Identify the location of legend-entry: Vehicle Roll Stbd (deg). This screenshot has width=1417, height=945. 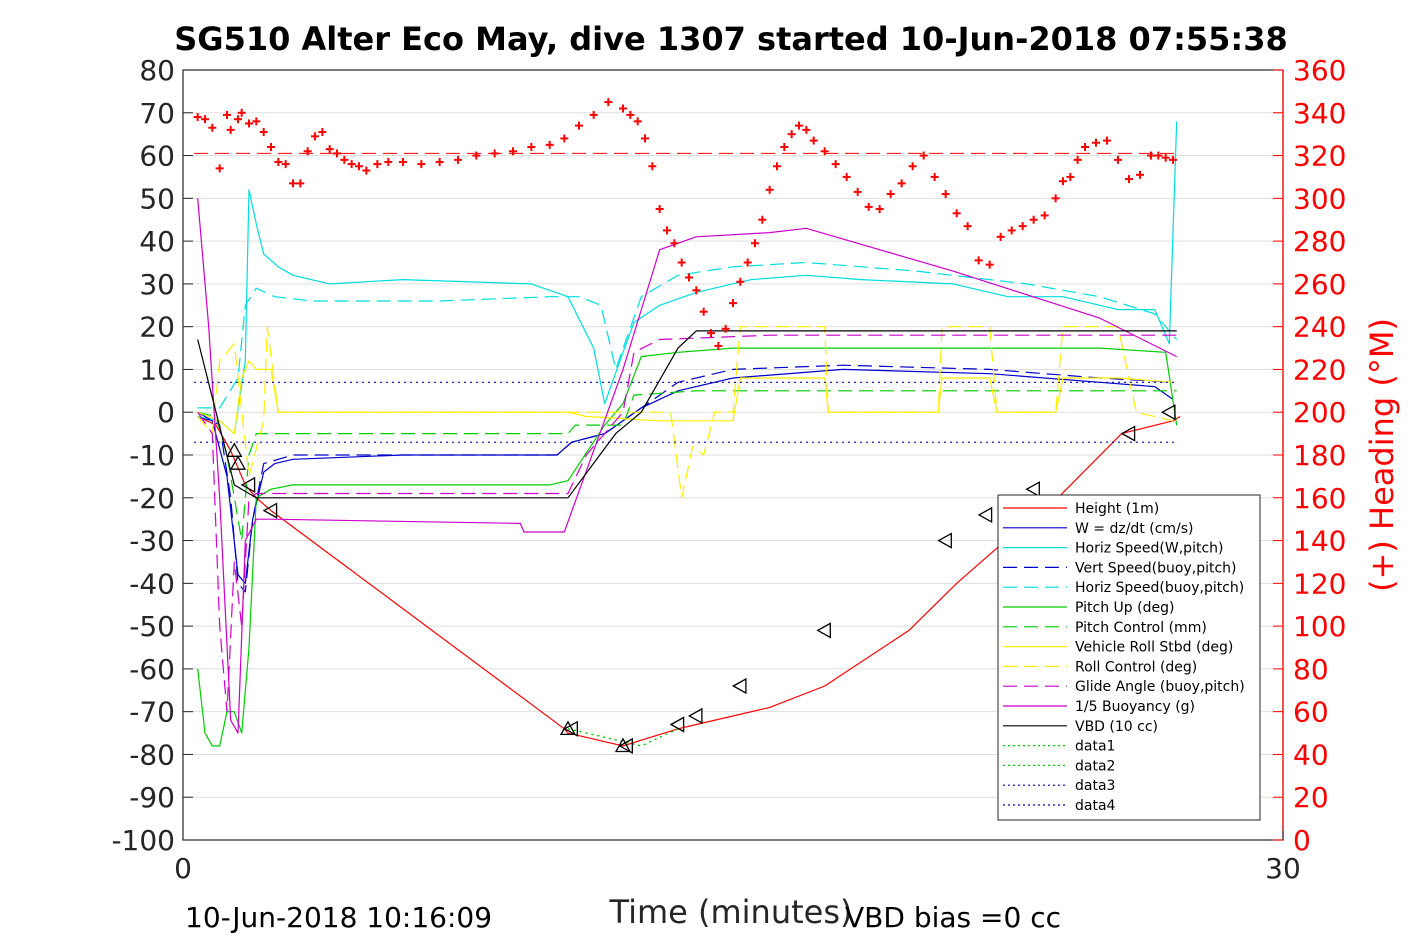
(1118, 648).